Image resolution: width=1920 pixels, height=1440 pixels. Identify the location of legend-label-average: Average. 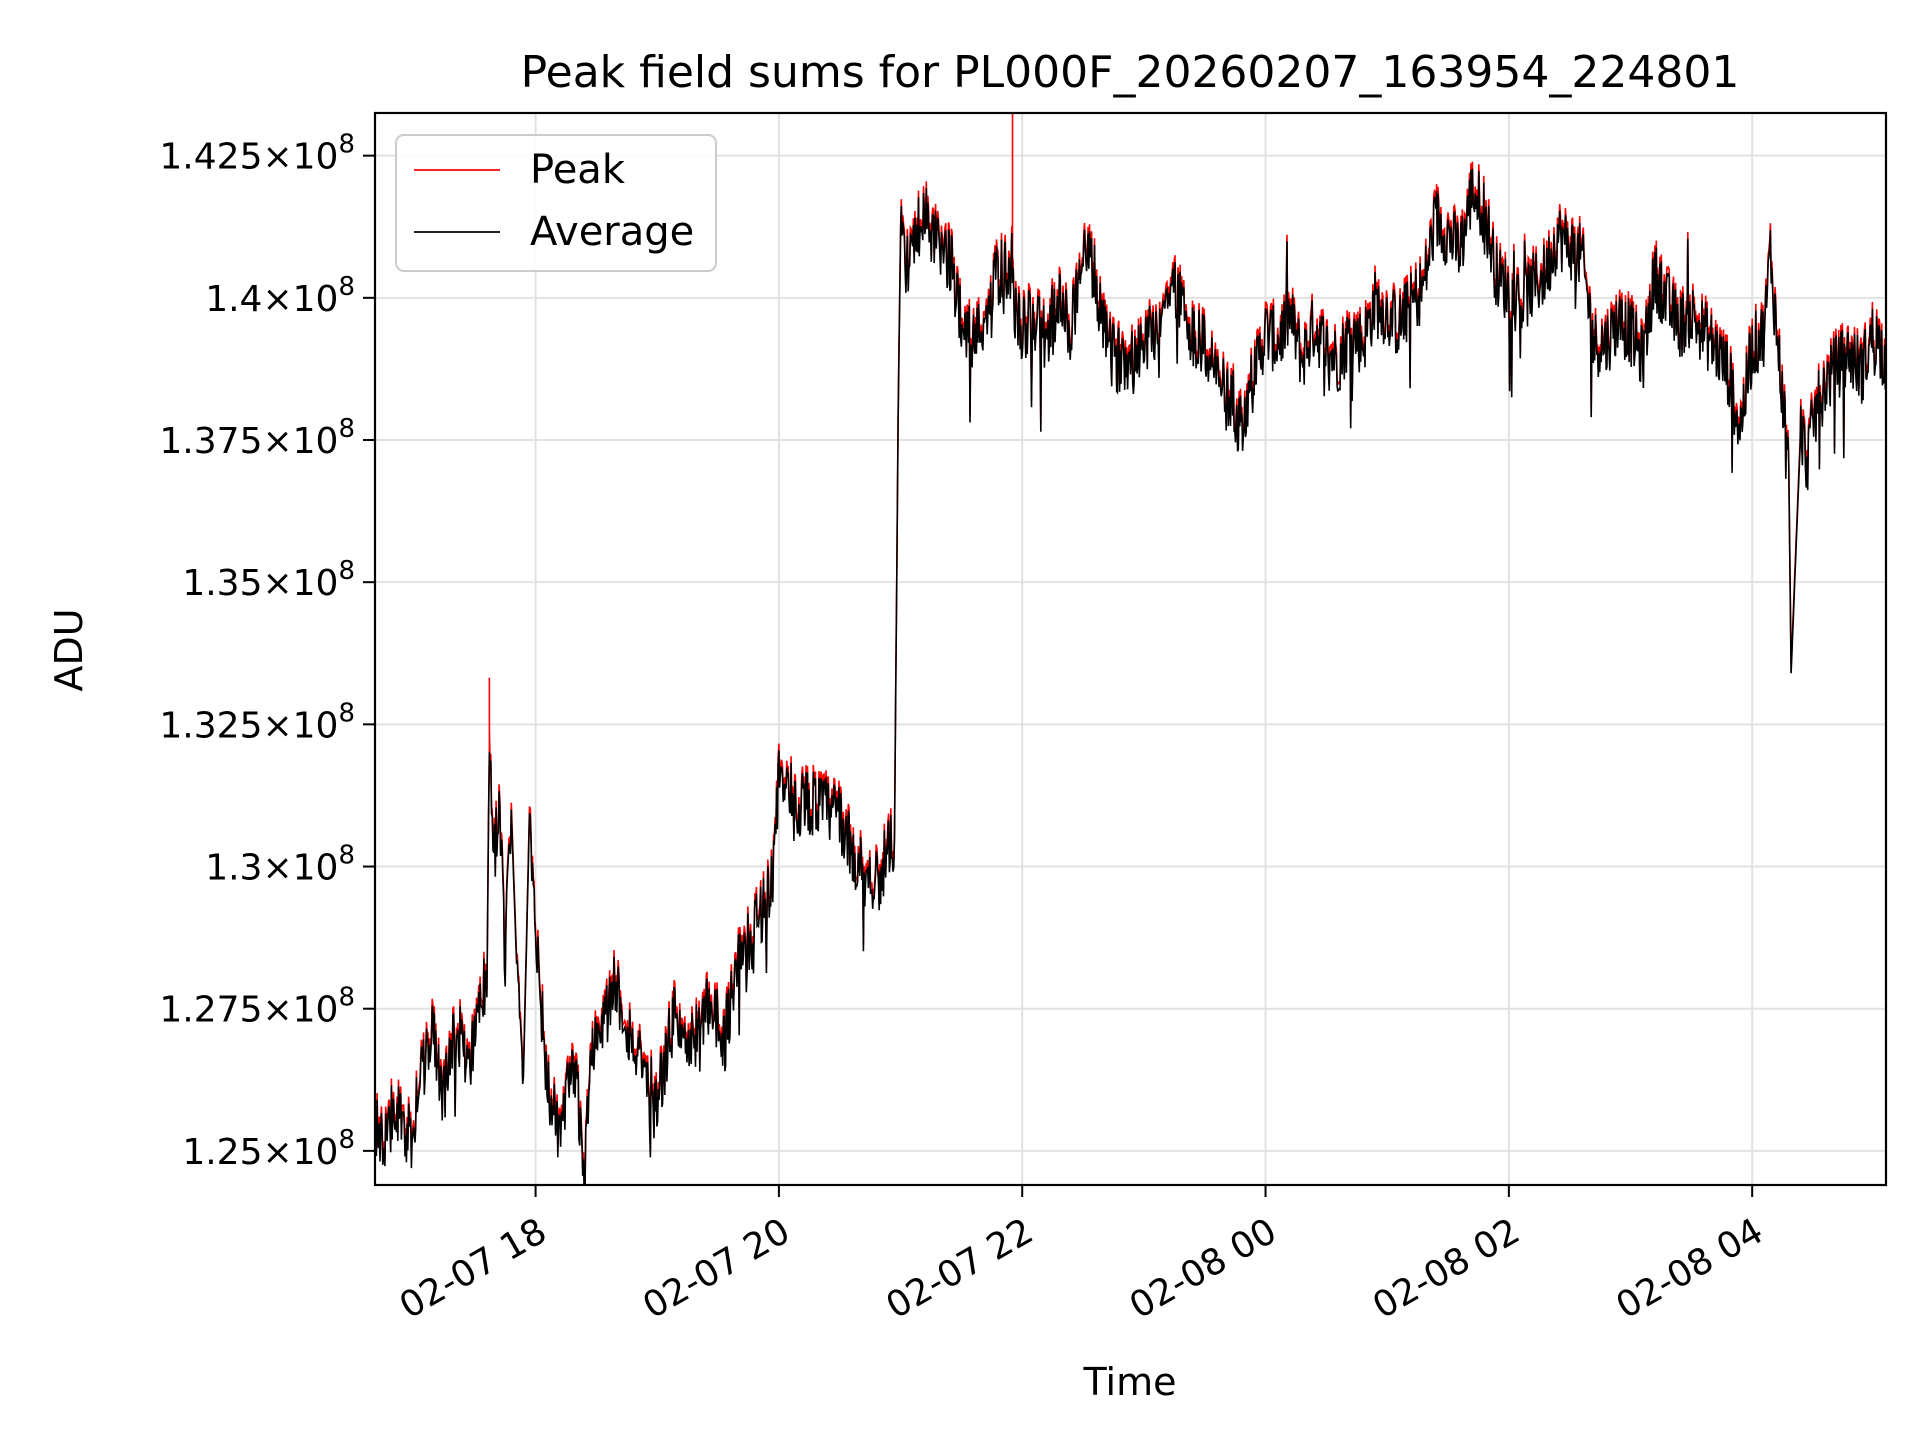
(612, 232).